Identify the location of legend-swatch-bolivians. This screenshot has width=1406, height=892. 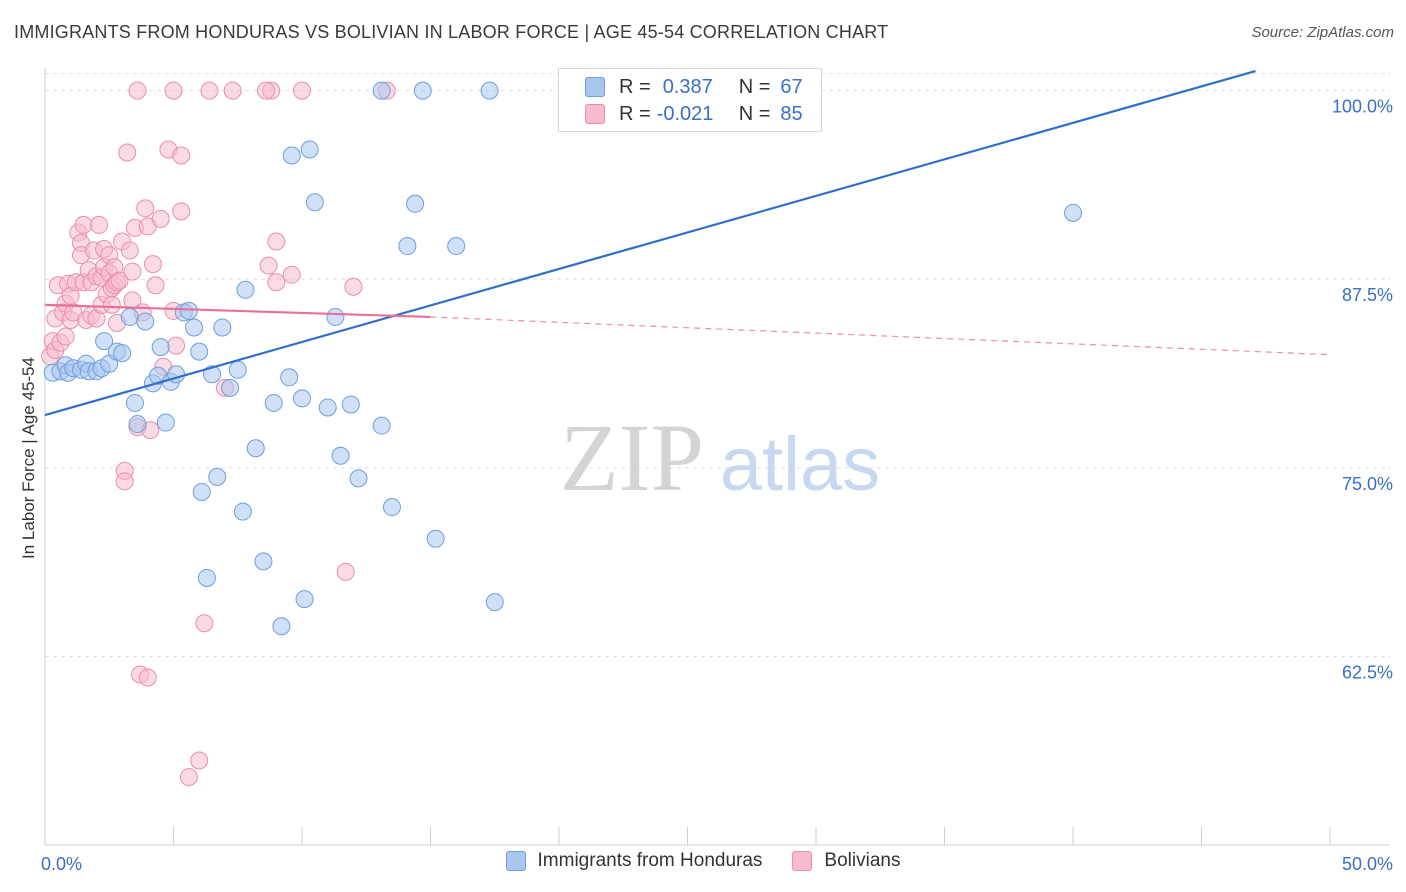
(595, 114).